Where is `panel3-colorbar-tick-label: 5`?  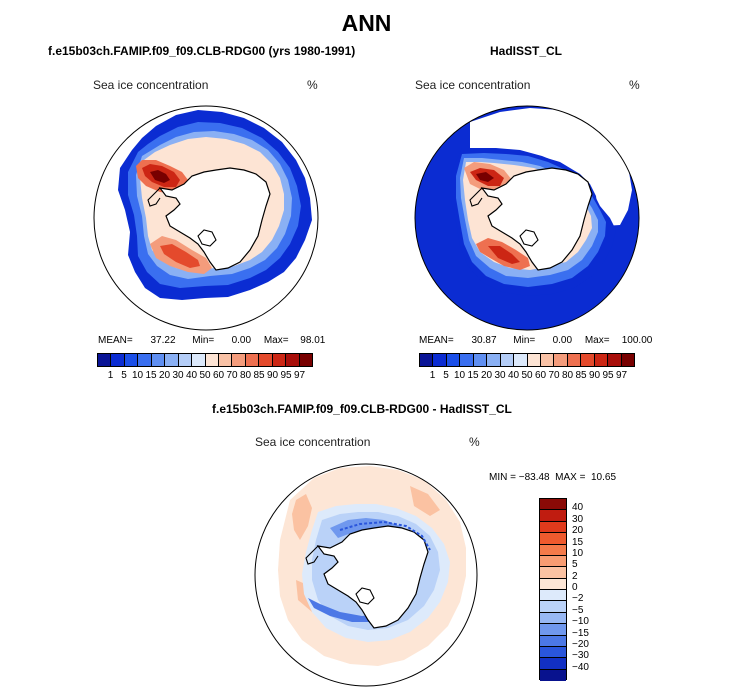 panel3-colorbar-tick-label: 5 is located at coordinates (575, 565).